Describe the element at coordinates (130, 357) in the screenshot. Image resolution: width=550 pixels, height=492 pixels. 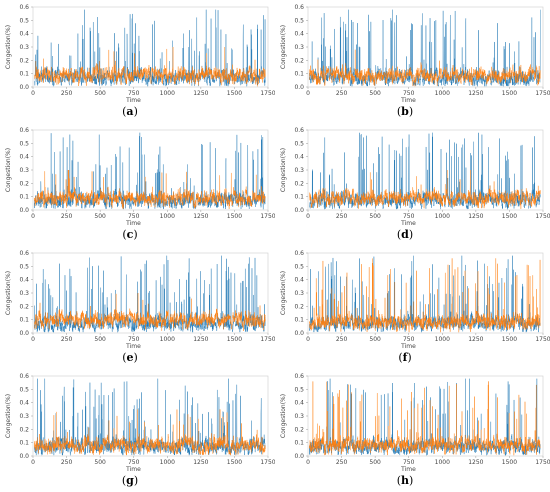
I see `panel-caption: (e)` at that location.